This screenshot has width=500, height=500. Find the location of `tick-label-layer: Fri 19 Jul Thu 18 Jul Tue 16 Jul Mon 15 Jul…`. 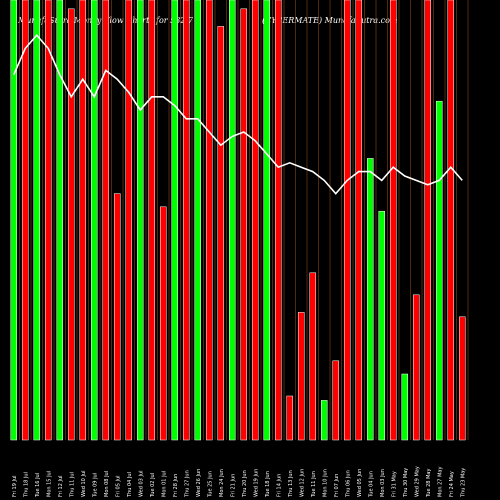

tick-label-layer: Fri 19 Jul Thu 18 Jul Tue 16 Jul Mon 15 Jul… is located at coordinates (239, 482).